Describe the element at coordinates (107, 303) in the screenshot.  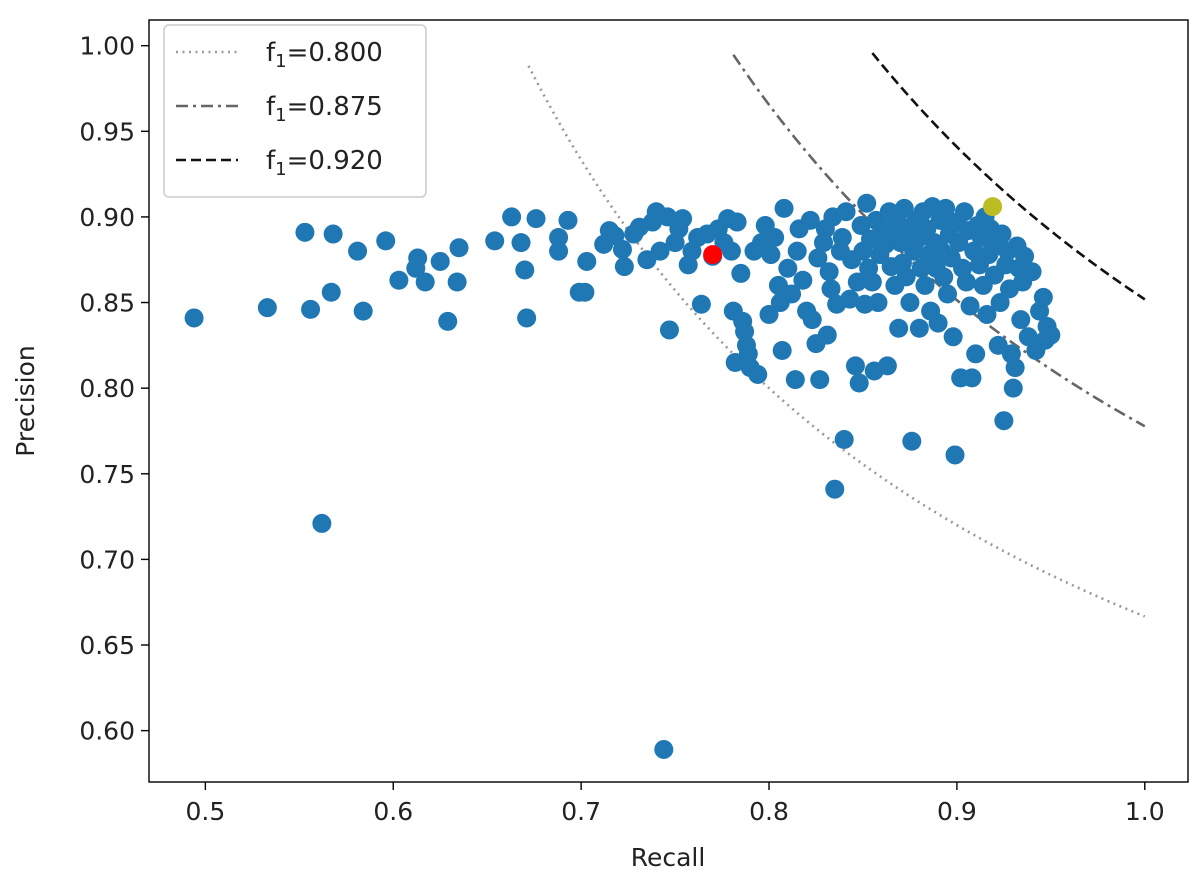
I see `y-tick-label: 0.85` at that location.